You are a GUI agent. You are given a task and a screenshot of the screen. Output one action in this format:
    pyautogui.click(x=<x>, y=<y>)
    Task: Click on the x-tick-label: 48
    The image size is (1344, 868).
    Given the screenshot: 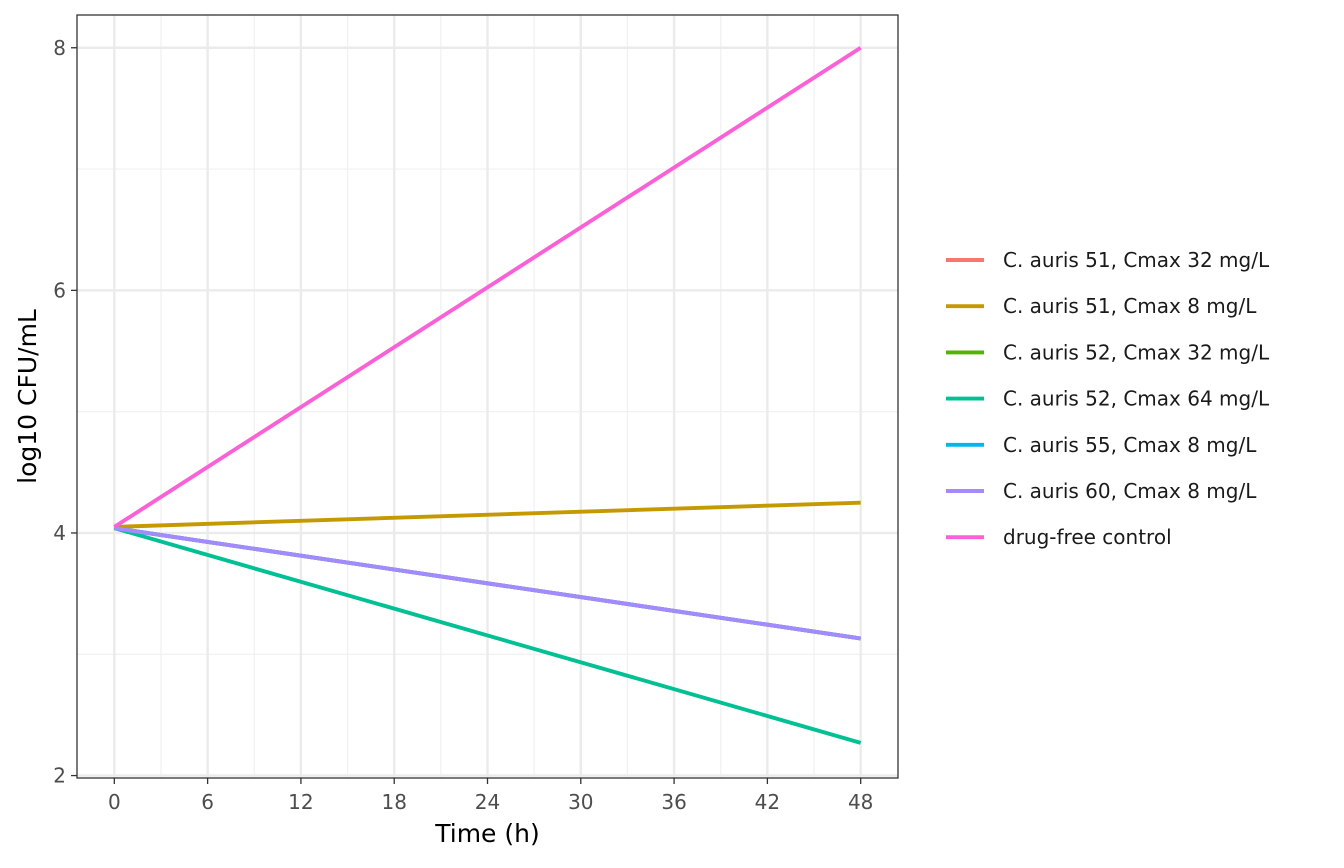 What is the action you would take?
    pyautogui.click(x=860, y=802)
    